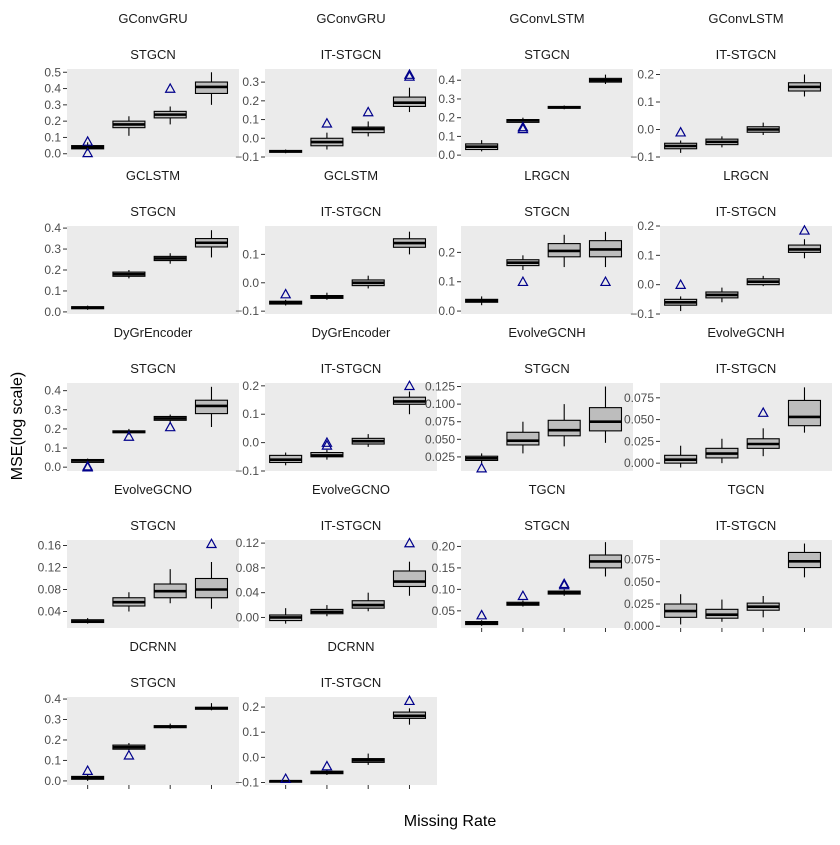 The width and height of the screenshot is (840, 845). What do you see at coordinates (728, 557) in the screenshot?
I see `facet-panel: TGCN IT-STGCN 0.000 0.025 0.050 0.075` at bounding box center [728, 557].